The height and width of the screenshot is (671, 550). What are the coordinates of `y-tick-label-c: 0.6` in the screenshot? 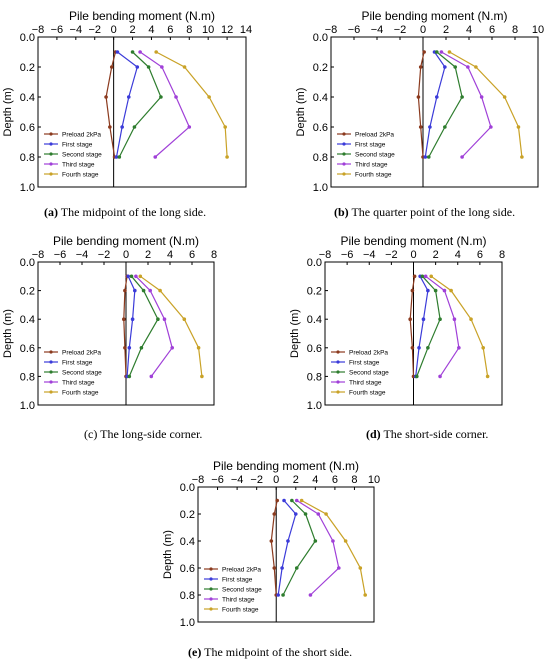 It's located at (27, 349).